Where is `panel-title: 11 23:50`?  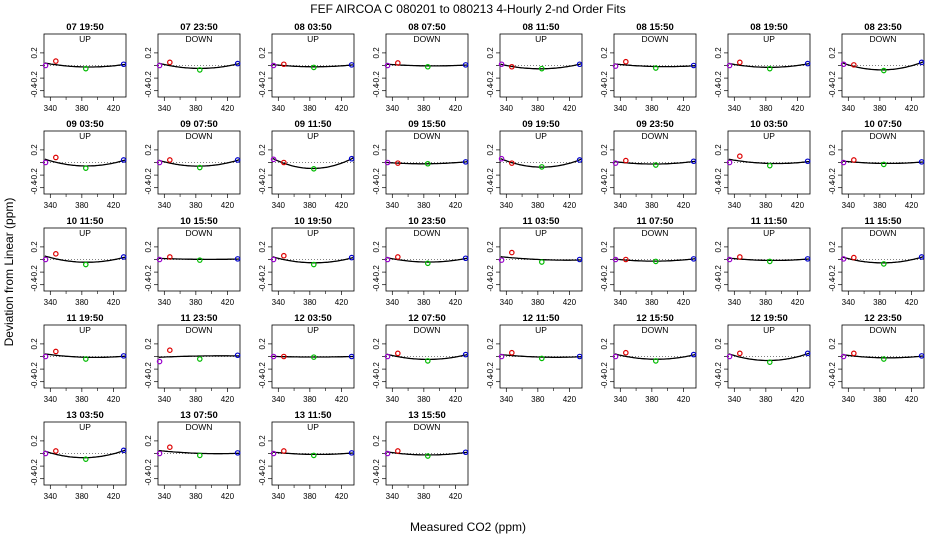 panel-title: 11 23:50 is located at coordinates (199, 318).